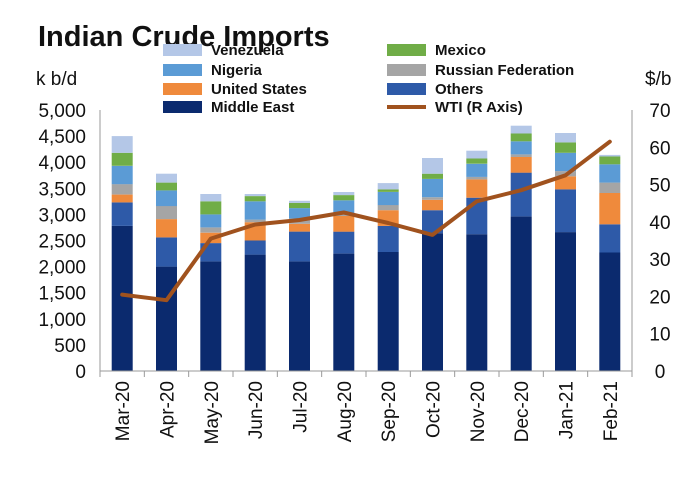  Describe the element at coordinates (259, 89) in the screenshot. I see `legend-label: United States` at that location.